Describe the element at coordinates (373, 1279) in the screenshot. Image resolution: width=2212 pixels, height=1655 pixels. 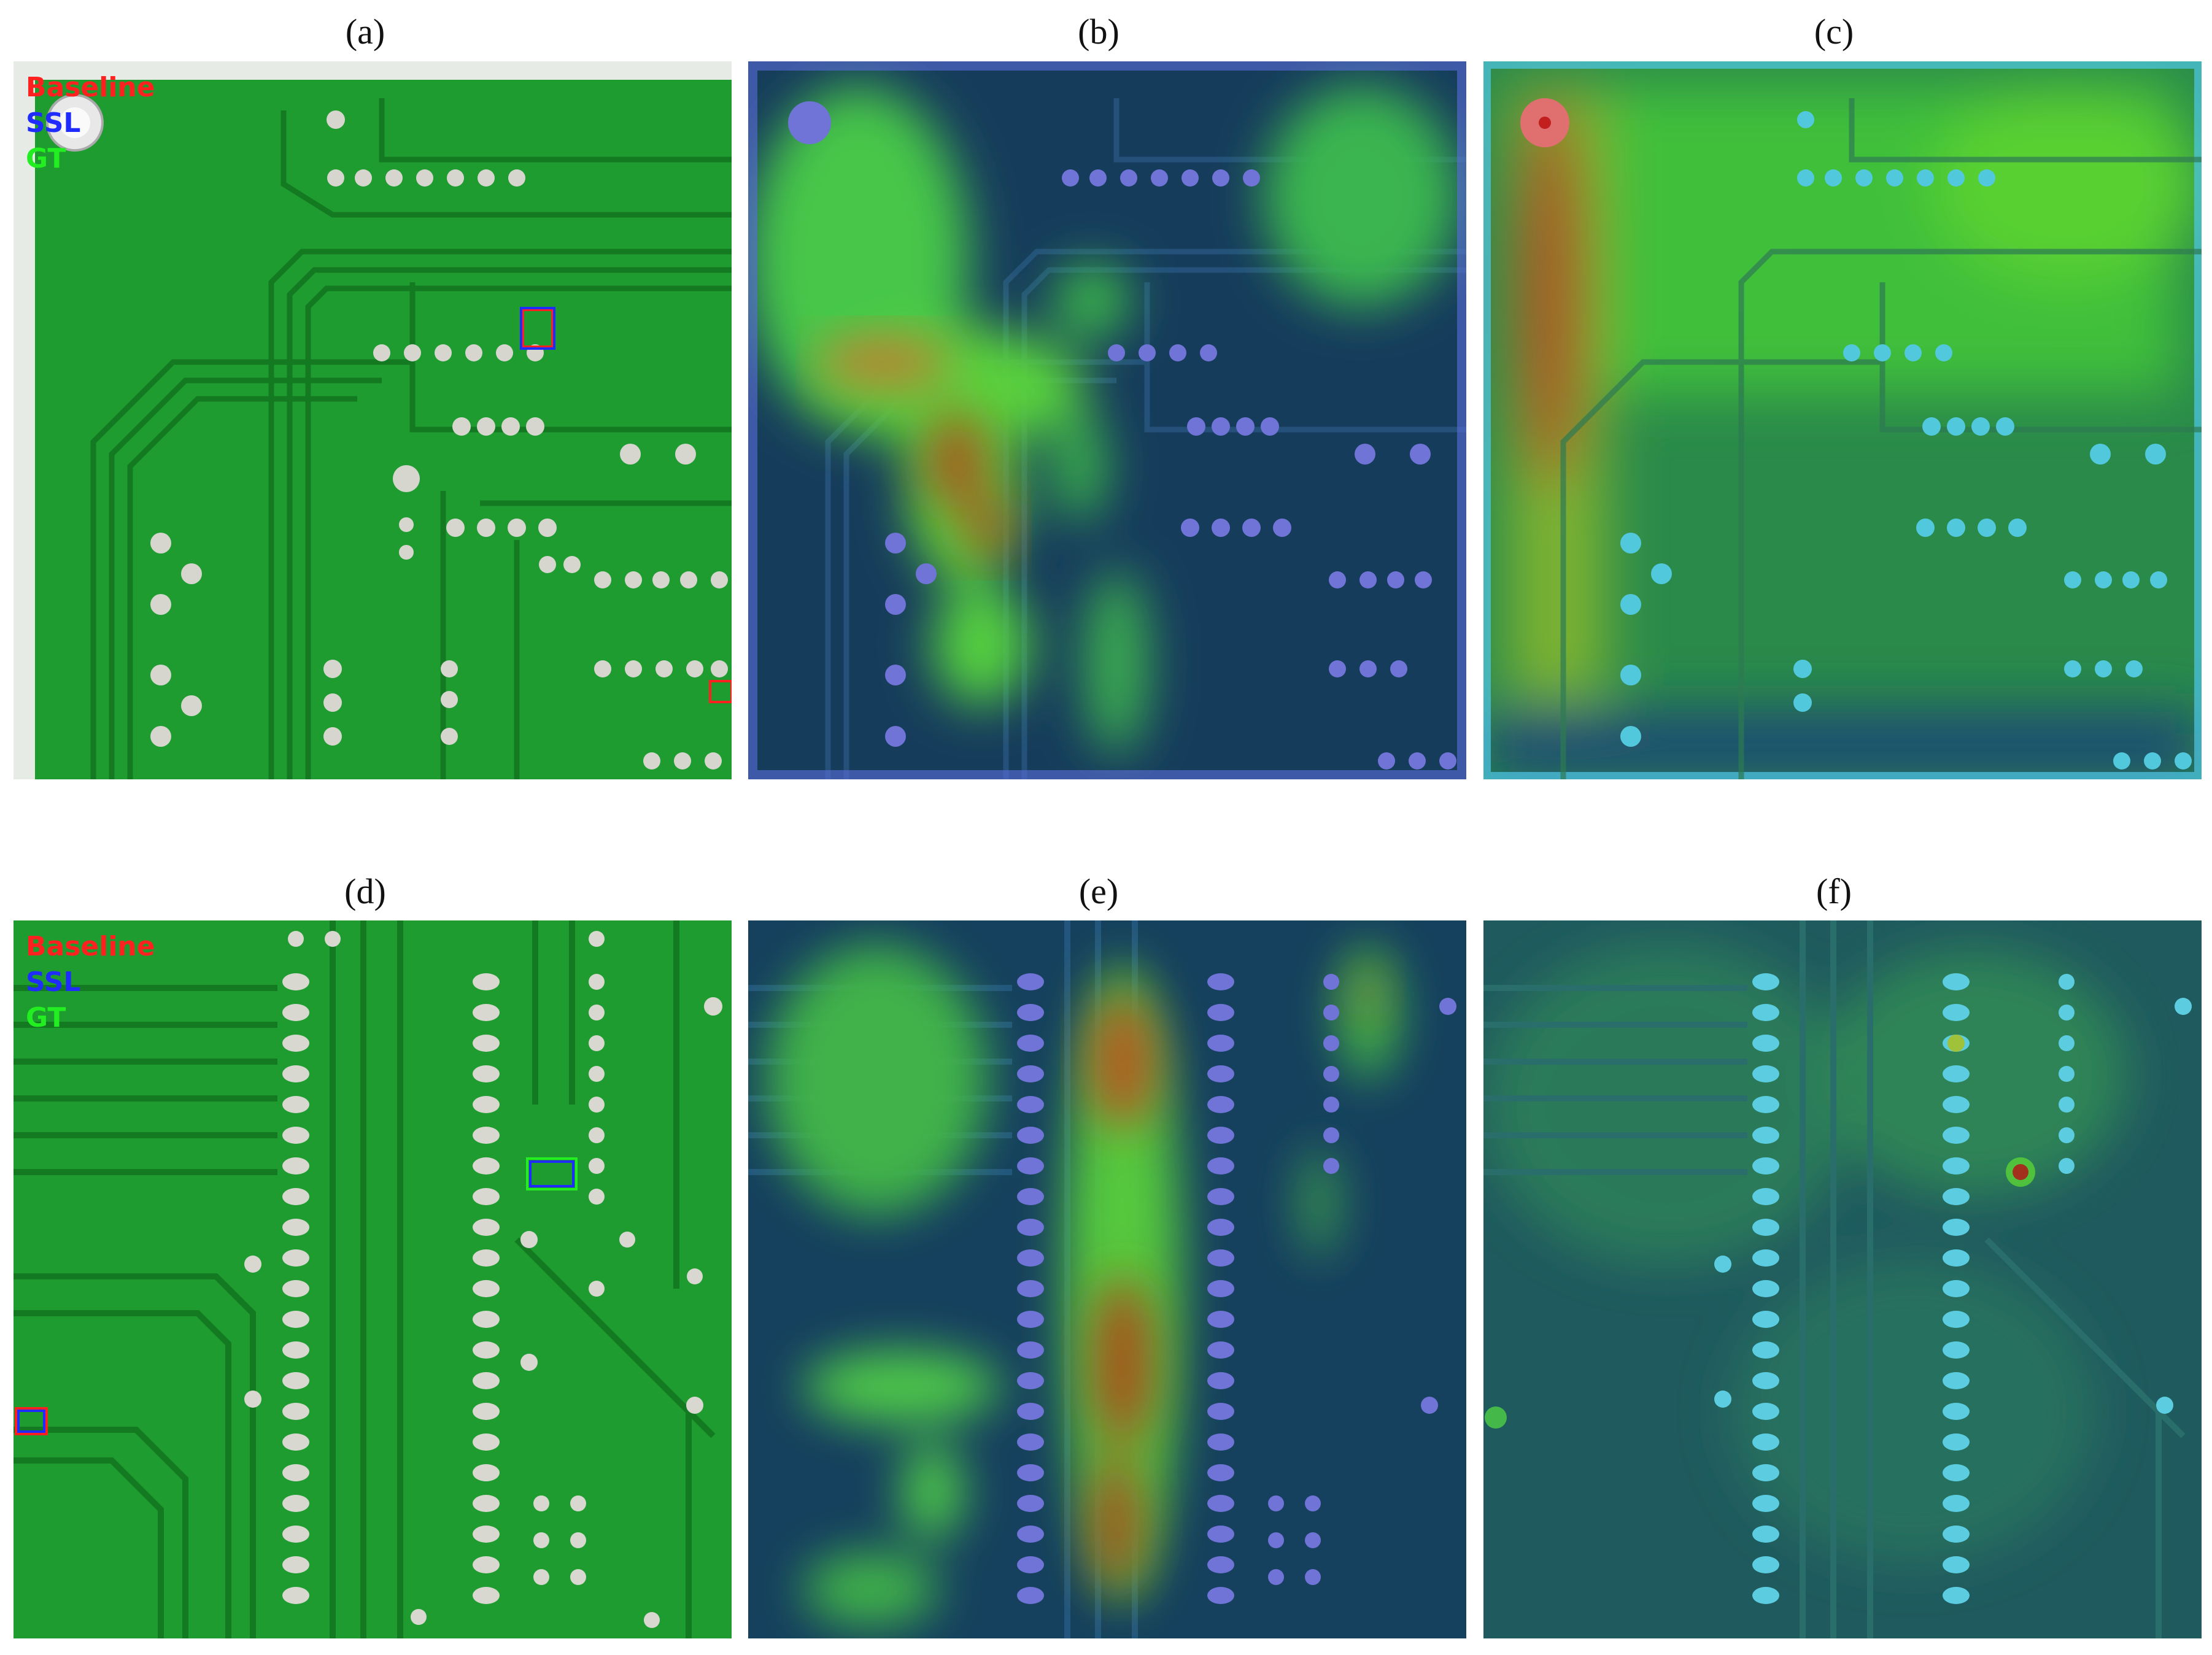
I see `panel-d-pcb-image: Baseline SSL GT` at that location.